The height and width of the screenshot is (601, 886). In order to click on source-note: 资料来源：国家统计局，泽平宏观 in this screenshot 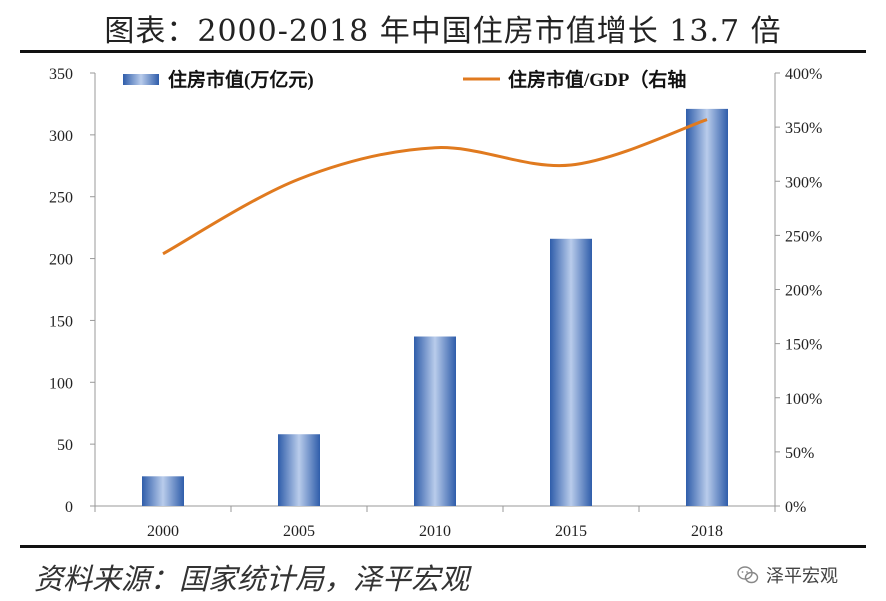, I will do `click(252, 579)`.